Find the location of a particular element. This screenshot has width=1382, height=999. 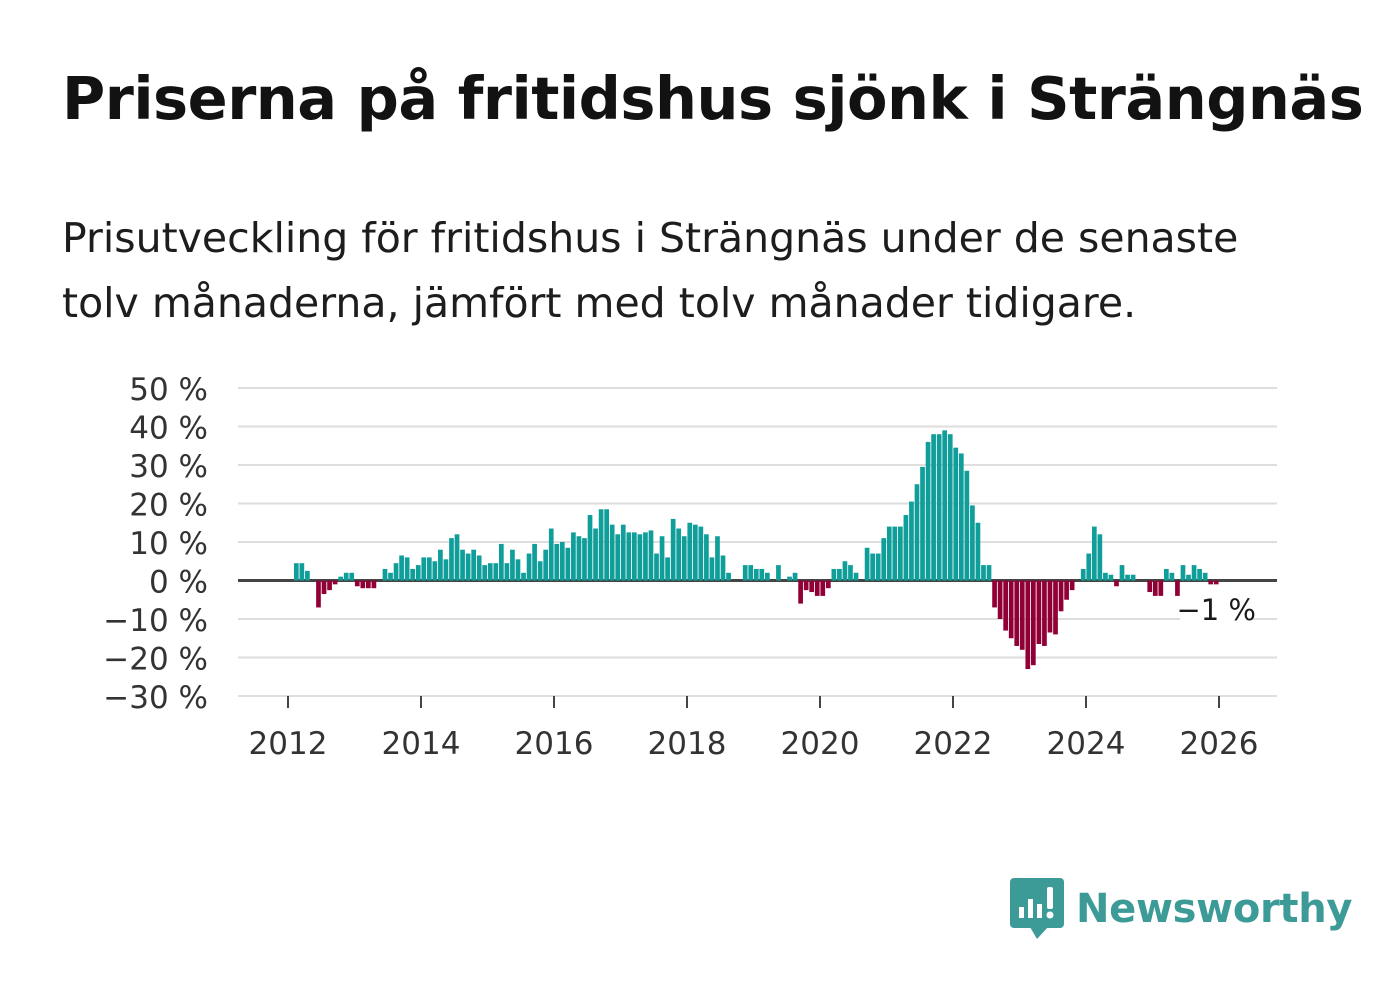

x-tick-label: 2016 is located at coordinates (554, 744).